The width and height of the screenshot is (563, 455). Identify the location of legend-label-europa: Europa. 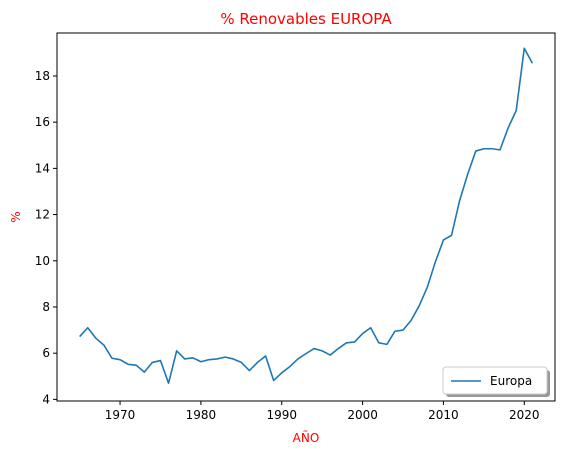
(511, 381).